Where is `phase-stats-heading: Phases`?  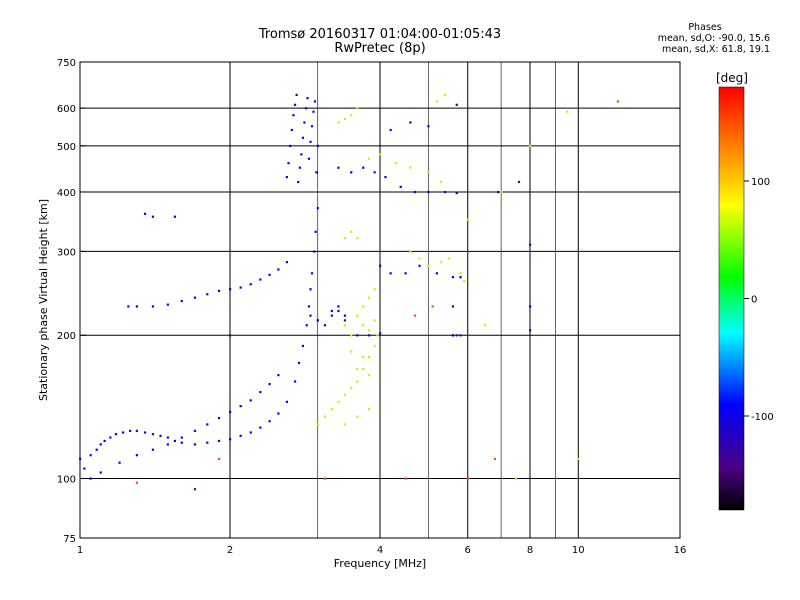
phase-stats-heading: Phases is located at coordinates (705, 27).